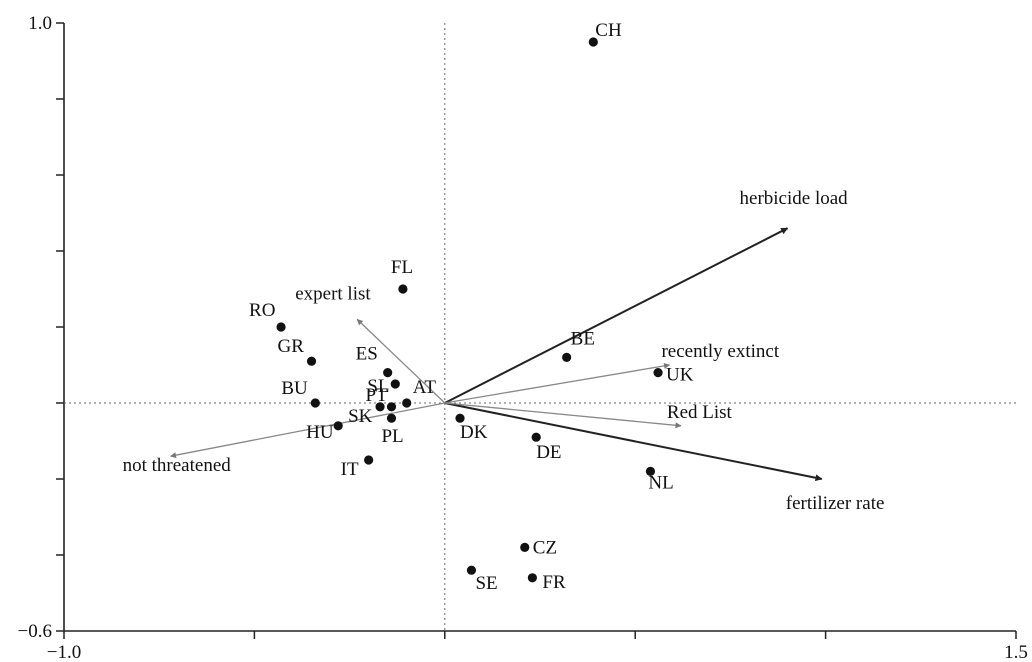 This screenshot has width=1032, height=662. What do you see at coordinates (291, 346) in the screenshot?
I see `point-gr-label: GR` at bounding box center [291, 346].